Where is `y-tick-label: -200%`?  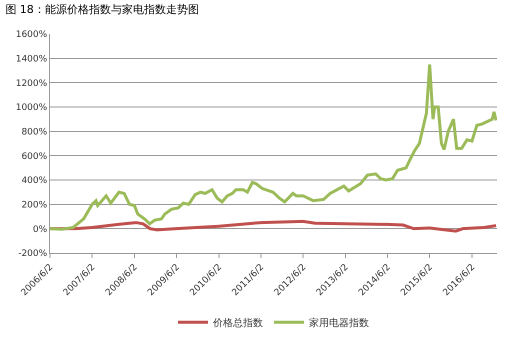
y-tick-label: -200% is located at coordinates (33, 254).